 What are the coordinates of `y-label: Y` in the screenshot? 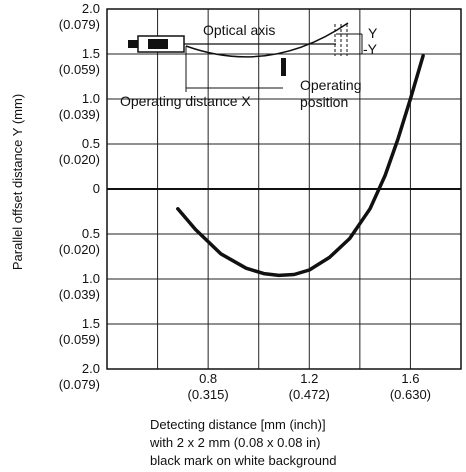 It's located at (373, 33).